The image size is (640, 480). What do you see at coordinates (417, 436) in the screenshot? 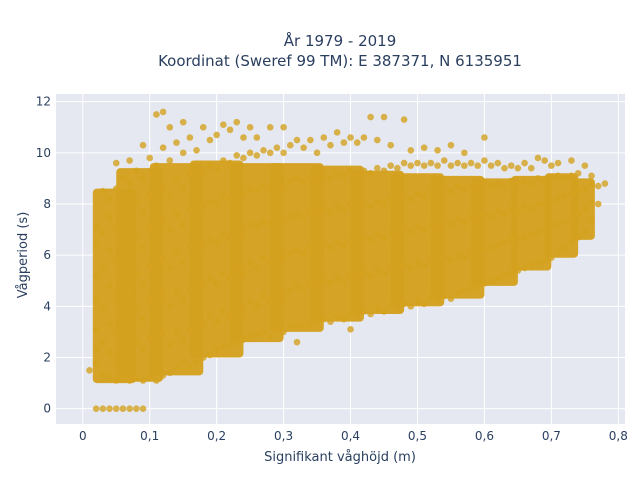
I see `x-tick-label: 0,5` at bounding box center [417, 436].